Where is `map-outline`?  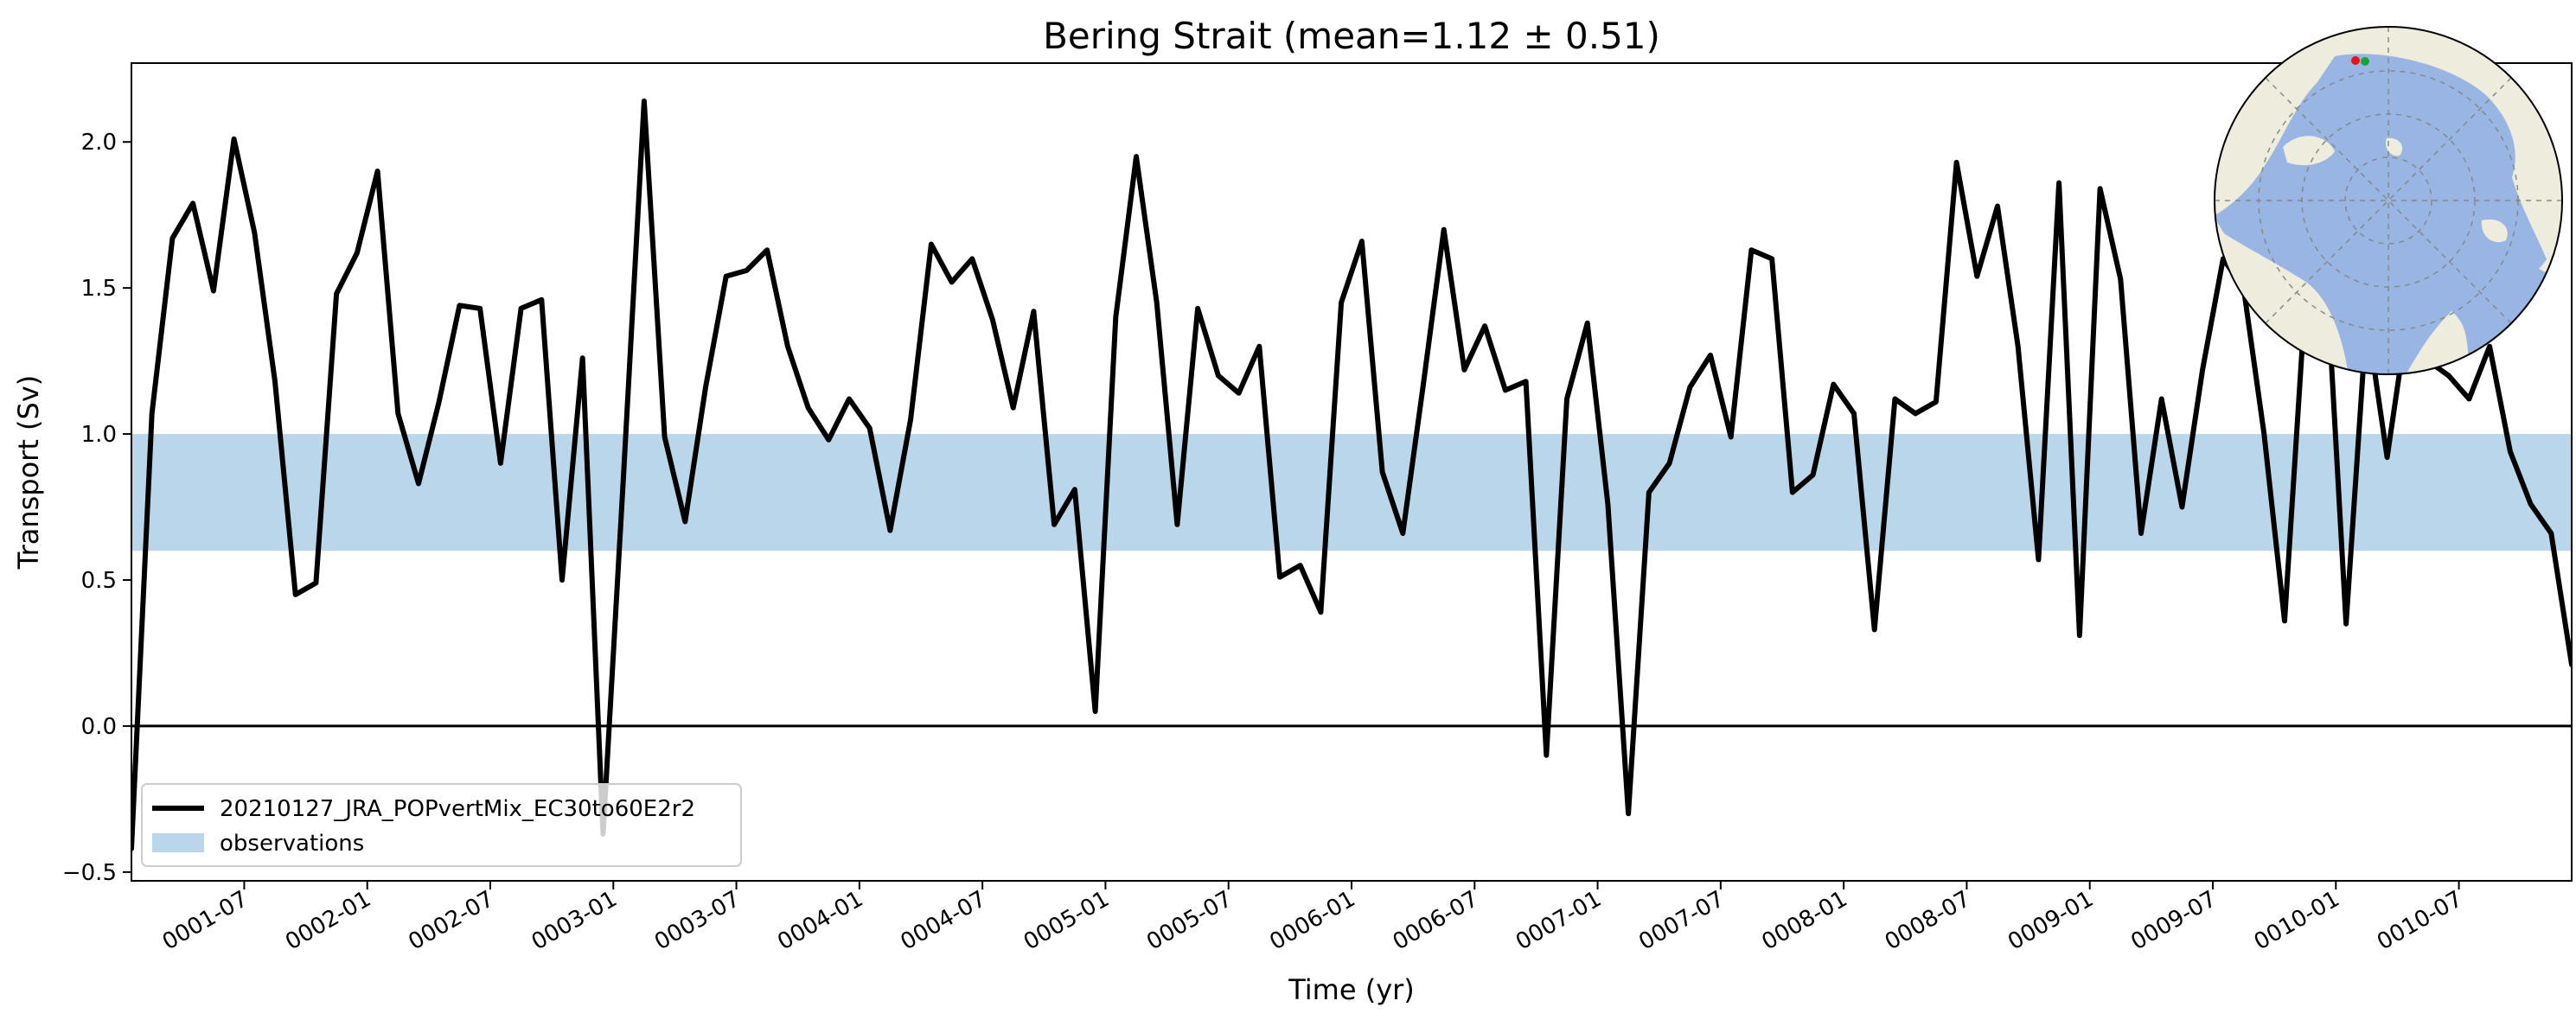
map-outline is located at coordinates (2389, 201).